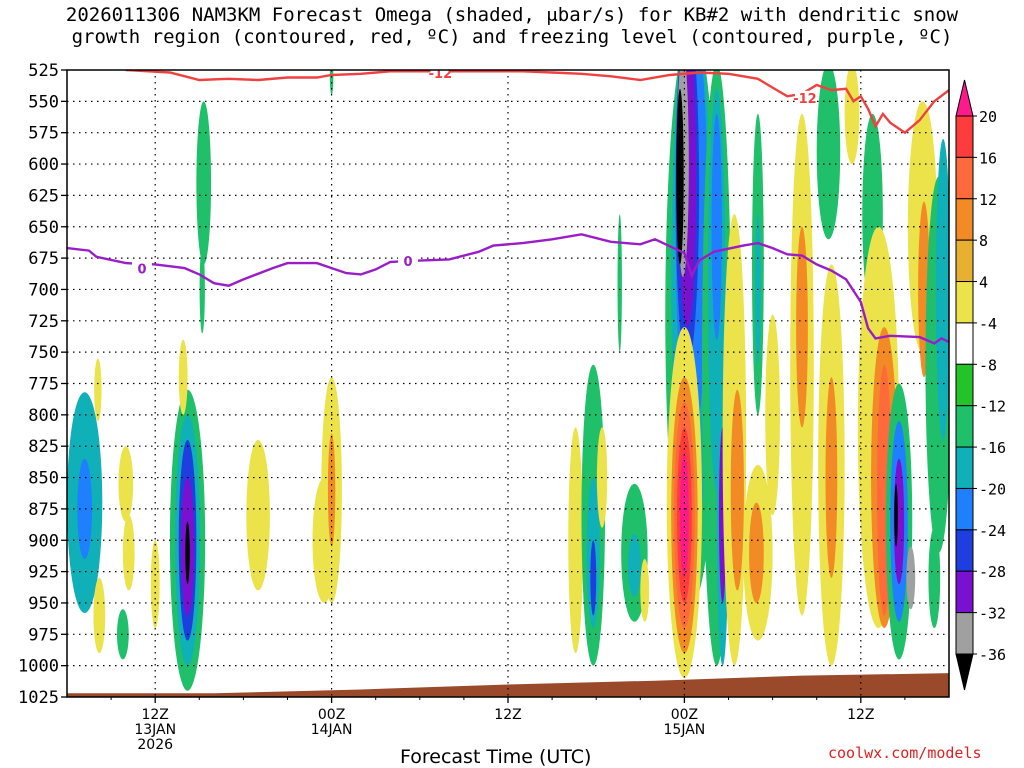  Describe the element at coordinates (992, 572) in the screenshot. I see `colorbar-label: -28` at that location.